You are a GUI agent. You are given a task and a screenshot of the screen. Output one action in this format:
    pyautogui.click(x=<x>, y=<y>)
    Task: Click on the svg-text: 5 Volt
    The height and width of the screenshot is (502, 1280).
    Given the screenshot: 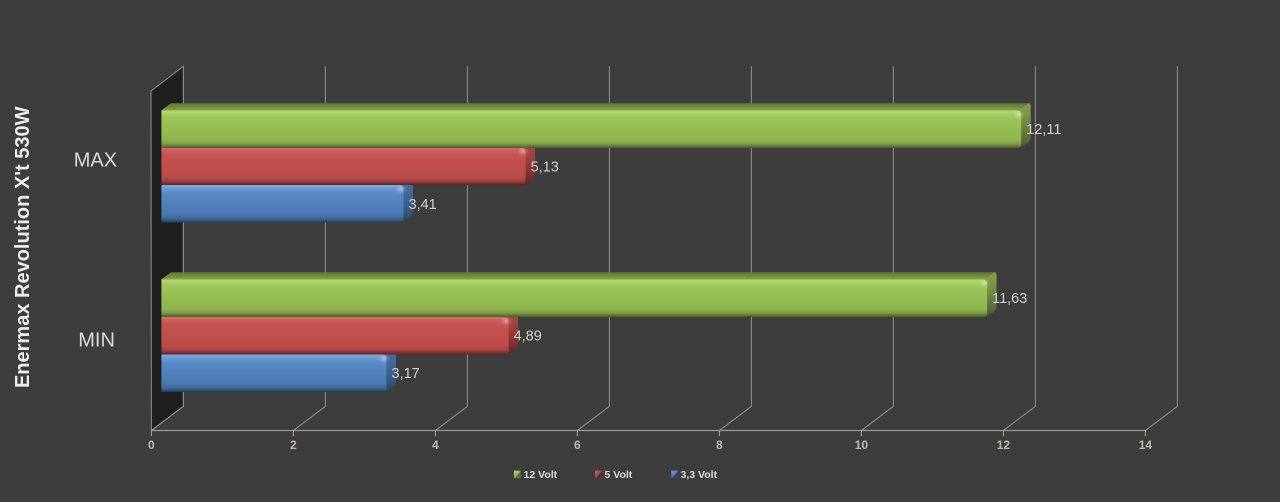 What is the action you would take?
    pyautogui.click(x=619, y=475)
    